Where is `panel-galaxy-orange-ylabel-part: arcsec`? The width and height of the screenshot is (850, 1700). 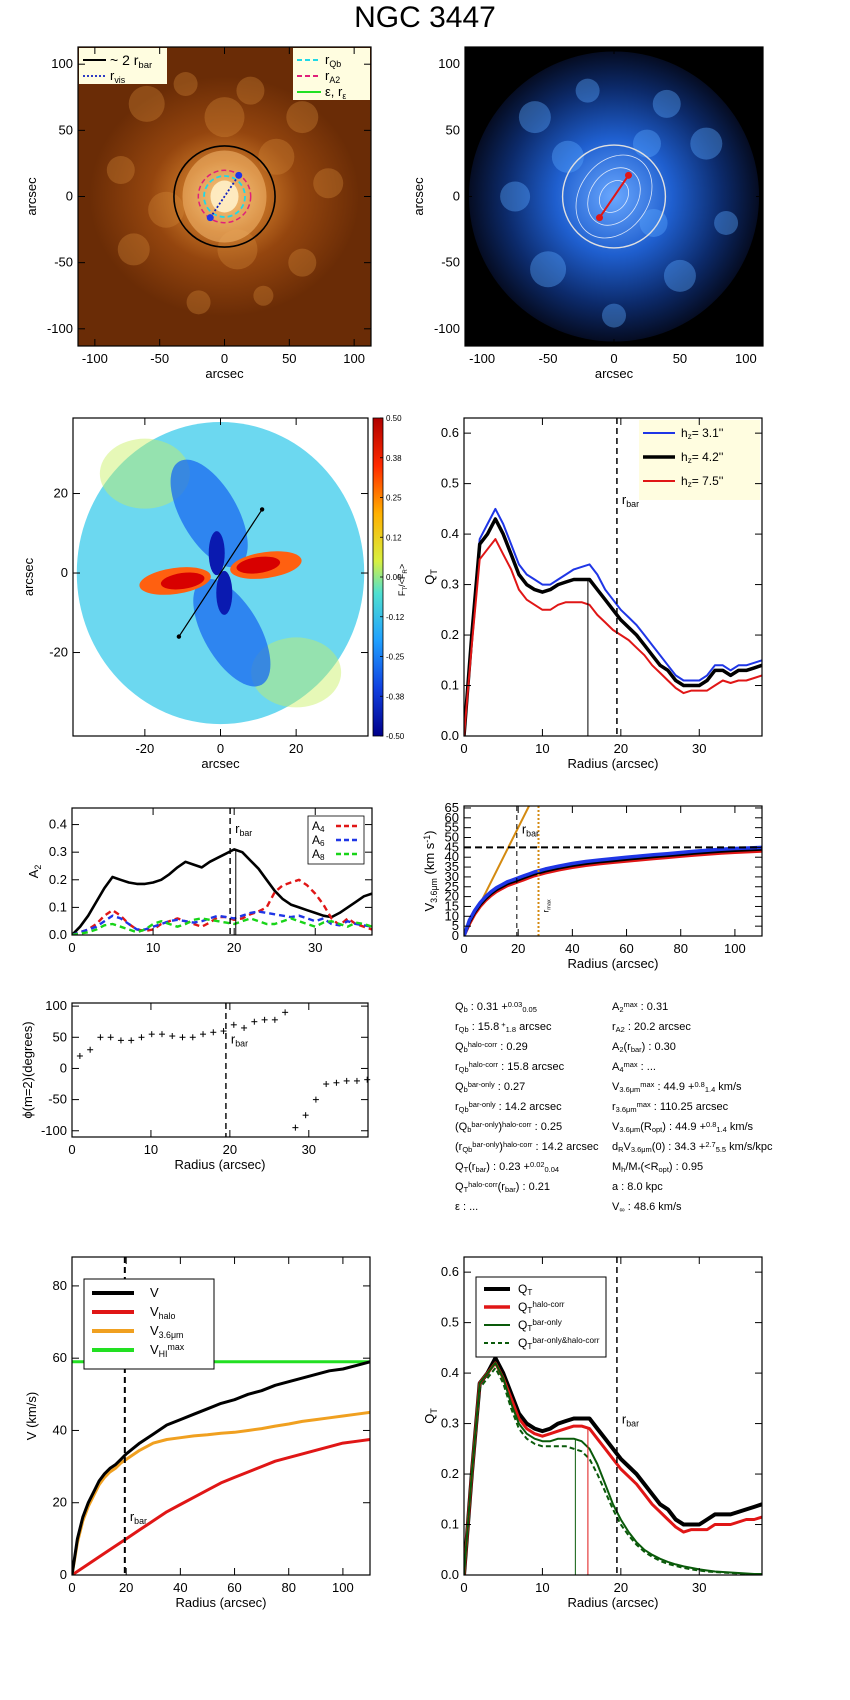 panel-galaxy-orange-ylabel-part: arcsec is located at coordinates (31, 196).